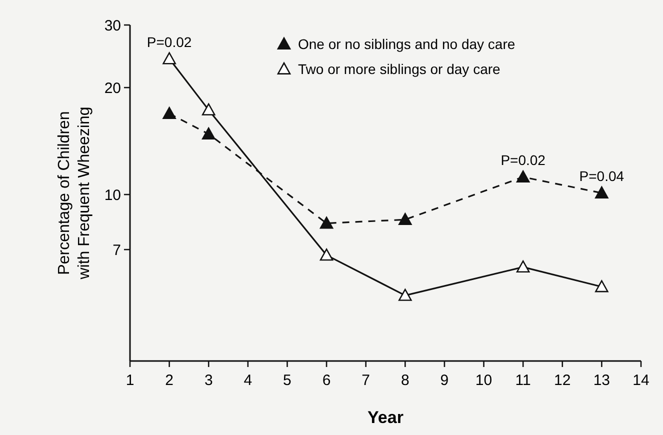 The image size is (663, 435). Describe the element at coordinates (405, 380) in the screenshot. I see `x-tick-label: 8` at that location.